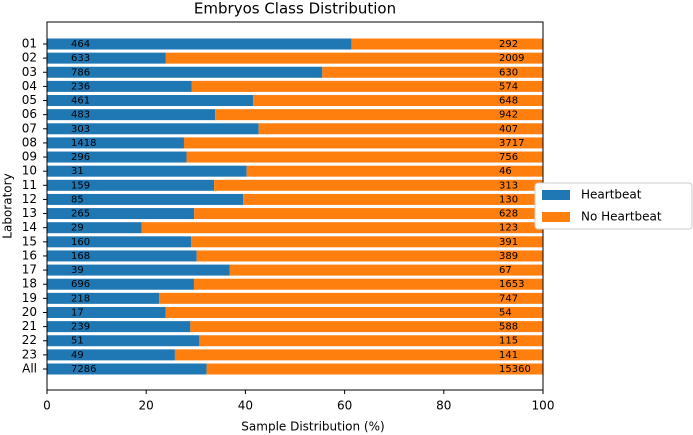 The image size is (693, 435). Describe the element at coordinates (29, 227) in the screenshot. I see `y-tick-label: 14` at that location.